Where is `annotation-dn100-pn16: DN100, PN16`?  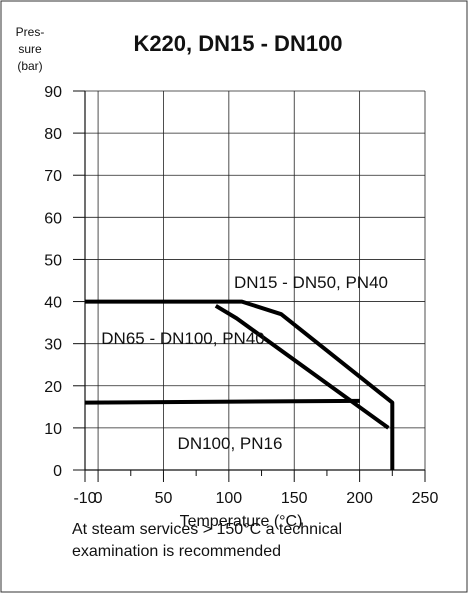
annotation-dn100-pn16: DN100, PN16 is located at coordinates (230, 443).